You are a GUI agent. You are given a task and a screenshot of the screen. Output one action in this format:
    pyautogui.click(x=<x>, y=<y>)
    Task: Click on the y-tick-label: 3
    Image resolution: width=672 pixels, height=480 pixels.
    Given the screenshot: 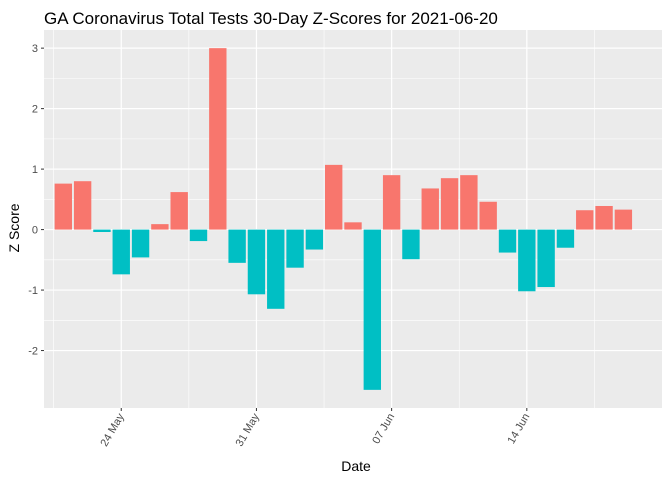 What is the action you would take?
    pyautogui.click(x=35, y=49)
    